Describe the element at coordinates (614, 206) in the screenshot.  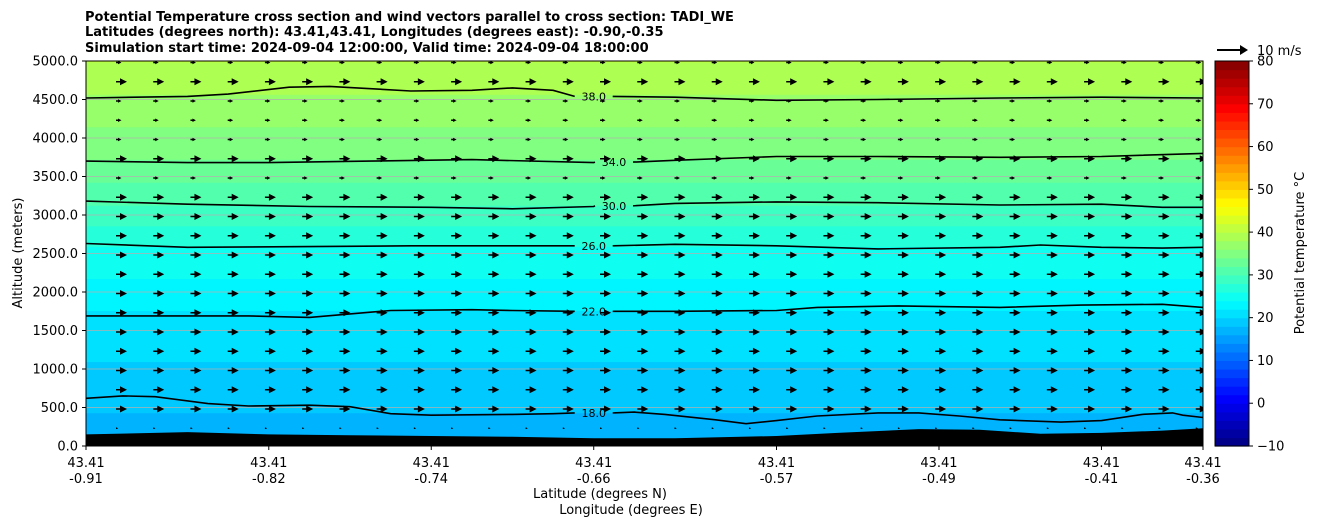
I see `contour-label: 30.0` at that location.